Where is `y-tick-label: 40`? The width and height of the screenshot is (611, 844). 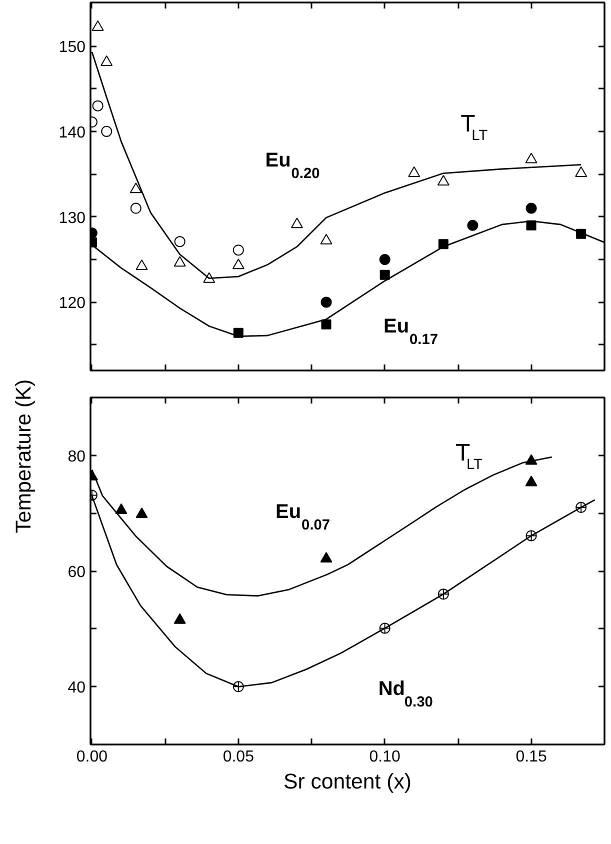
y-tick-label: 40 is located at coordinates (77, 688).